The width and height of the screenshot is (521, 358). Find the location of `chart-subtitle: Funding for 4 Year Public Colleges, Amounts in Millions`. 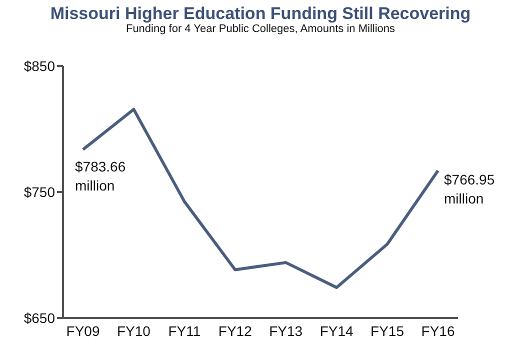

chart-subtitle: Funding for 4 Year Public Colleges, Amounts in Millions is located at coordinates (260, 29).